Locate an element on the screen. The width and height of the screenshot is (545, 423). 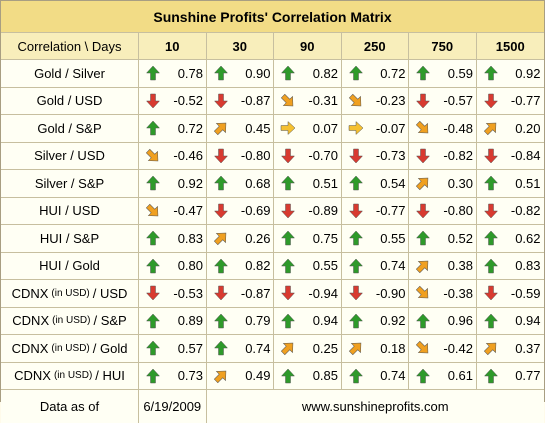
correlation-cell: 0.94 is located at coordinates (308, 321).